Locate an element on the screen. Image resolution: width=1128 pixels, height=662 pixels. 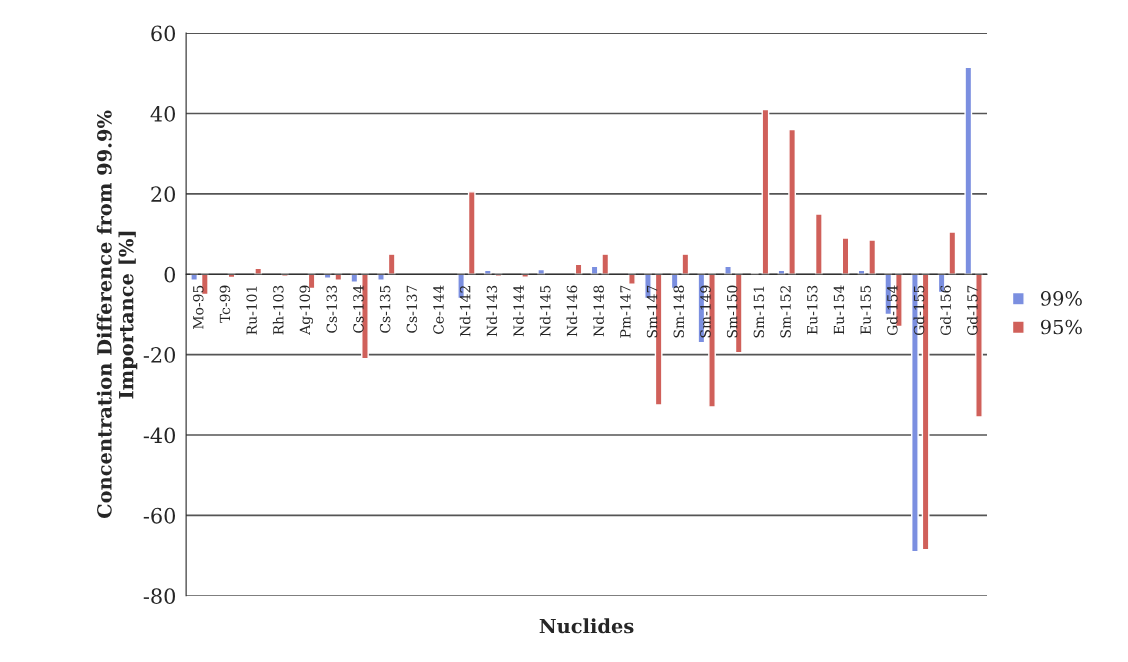
x-tick-label: Sm-152 is located at coordinates (785, 312).